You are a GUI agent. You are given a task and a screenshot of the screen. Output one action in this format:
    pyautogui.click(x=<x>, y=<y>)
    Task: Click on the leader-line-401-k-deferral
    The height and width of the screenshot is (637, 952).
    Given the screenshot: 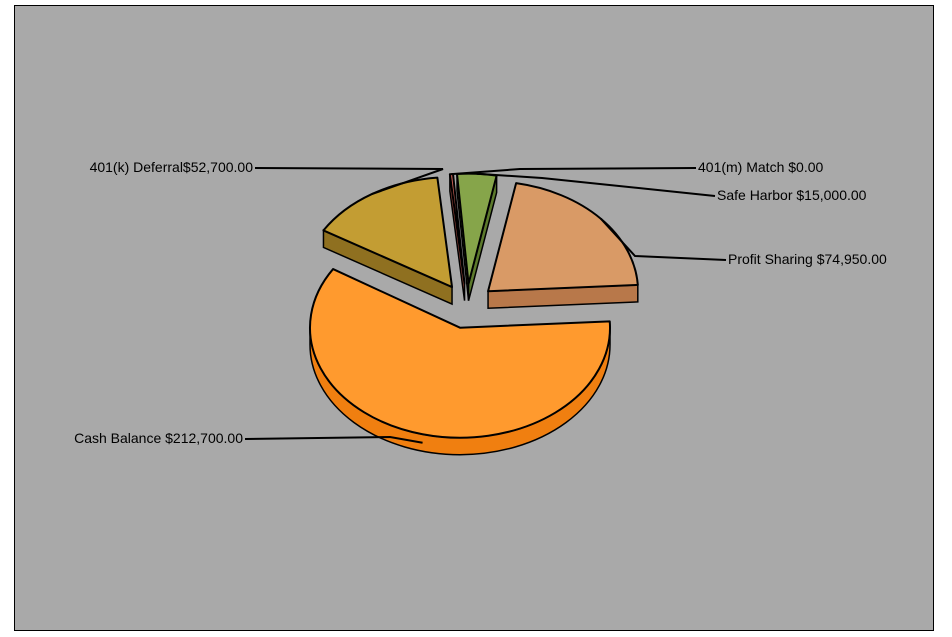 What is the action you would take?
    pyautogui.click(x=349, y=181)
    